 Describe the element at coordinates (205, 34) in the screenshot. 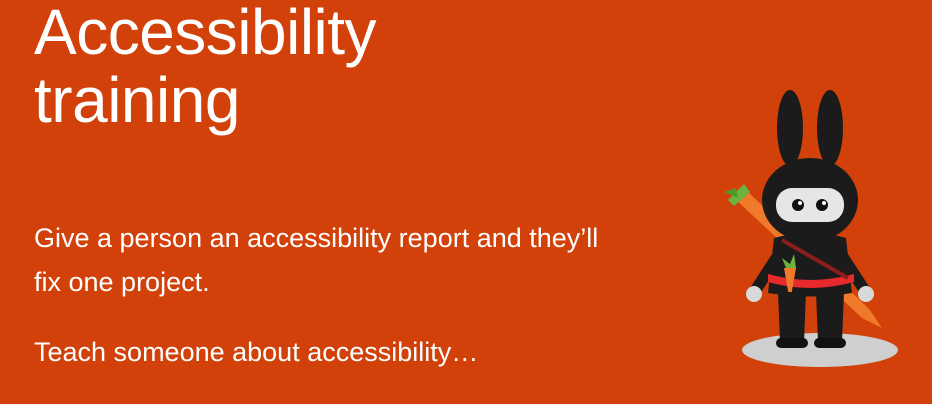

I see `title-line-1: Accessibility` at that location.